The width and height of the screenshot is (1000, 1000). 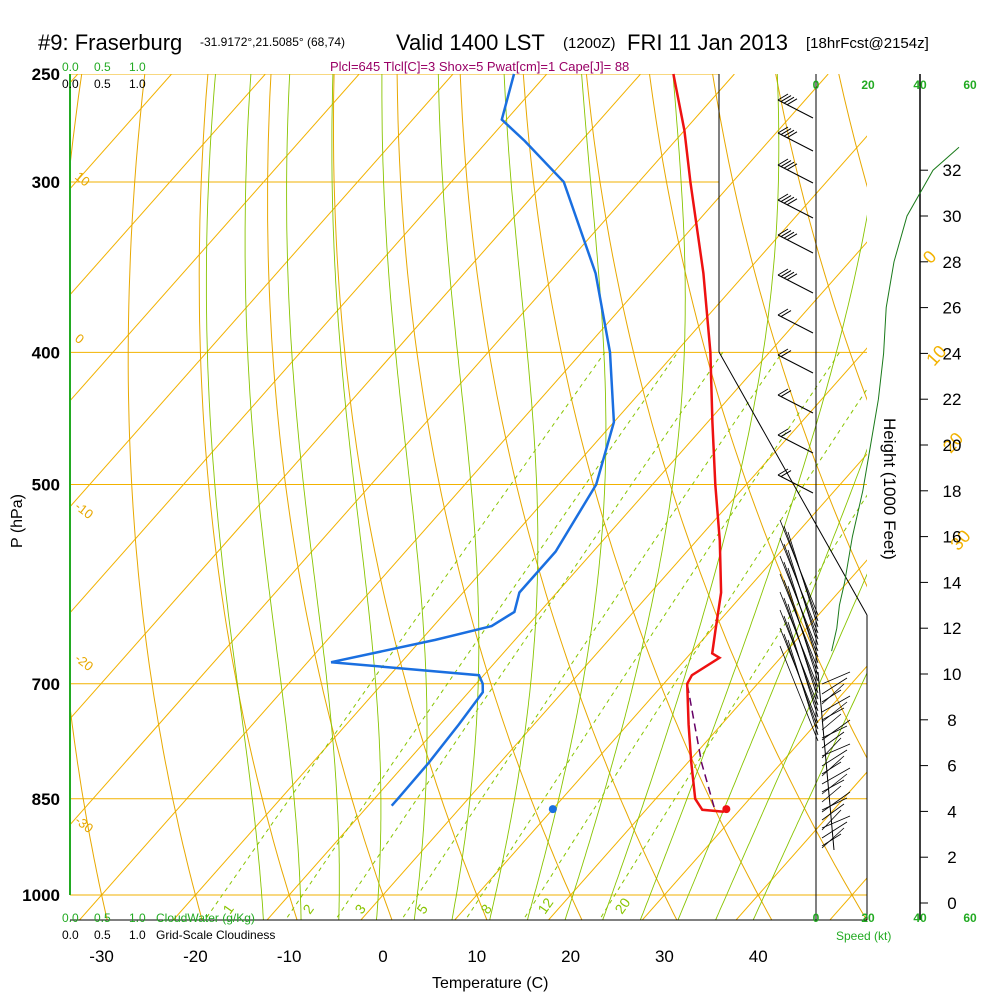 I want to click on pressure-tick-400: 400, so click(x=46, y=352).